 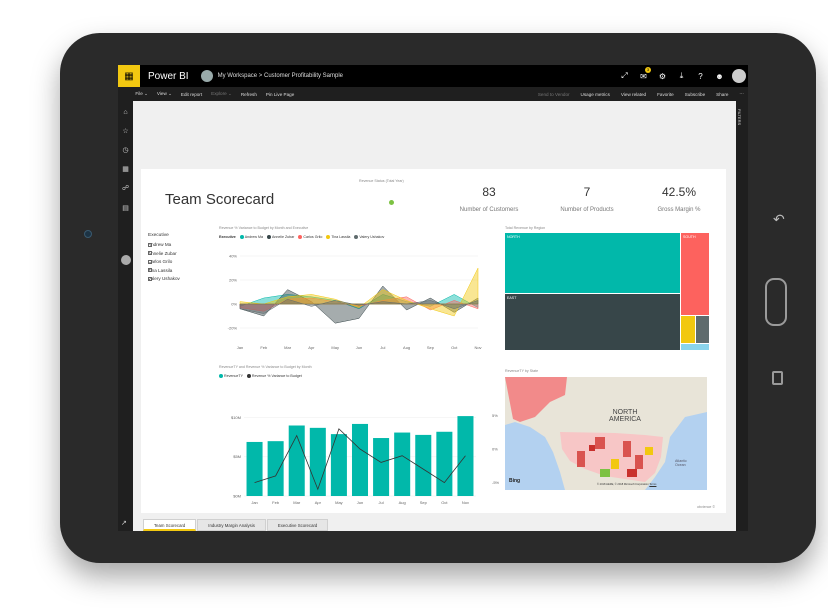 What do you see at coordinates (496, 482) in the screenshot?
I see `y-right-tick-label: -5%` at bounding box center [496, 482].